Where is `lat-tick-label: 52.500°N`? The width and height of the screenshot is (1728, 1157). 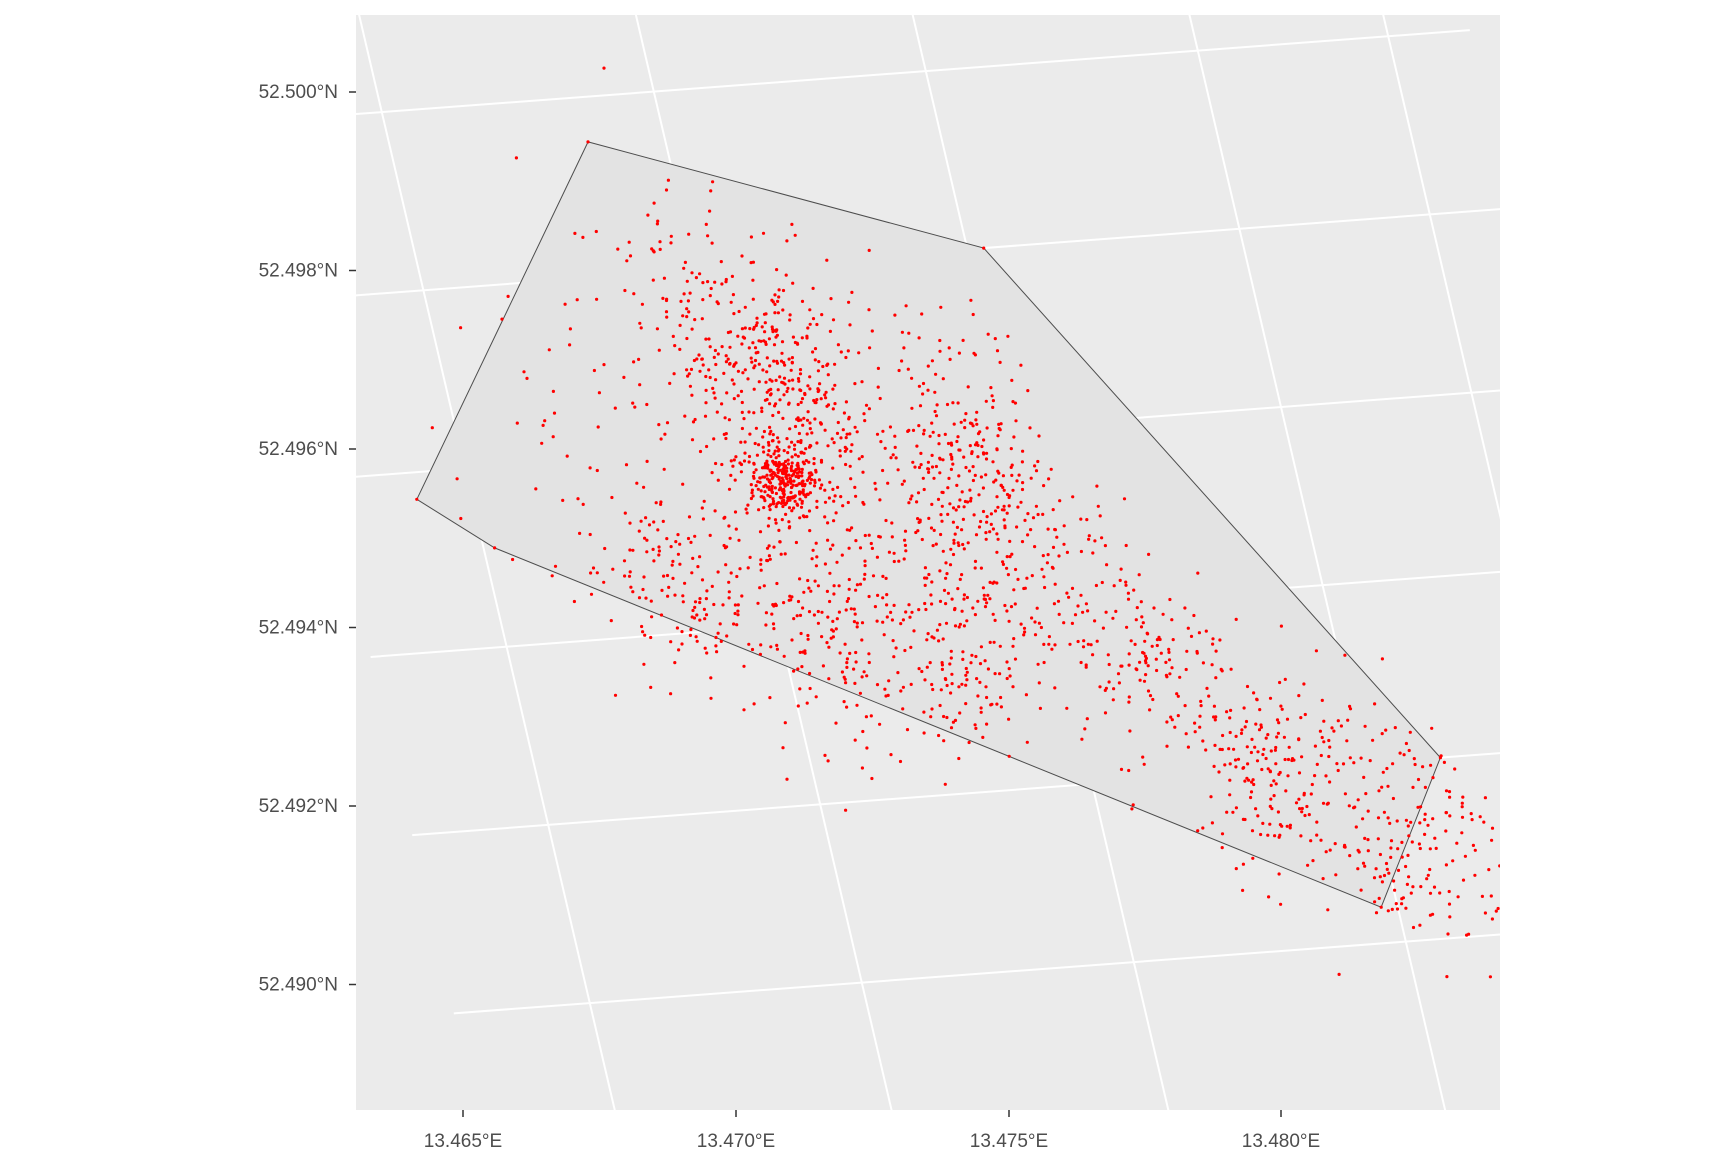
lat-tick-label: 52.500°N is located at coordinates (298, 92).